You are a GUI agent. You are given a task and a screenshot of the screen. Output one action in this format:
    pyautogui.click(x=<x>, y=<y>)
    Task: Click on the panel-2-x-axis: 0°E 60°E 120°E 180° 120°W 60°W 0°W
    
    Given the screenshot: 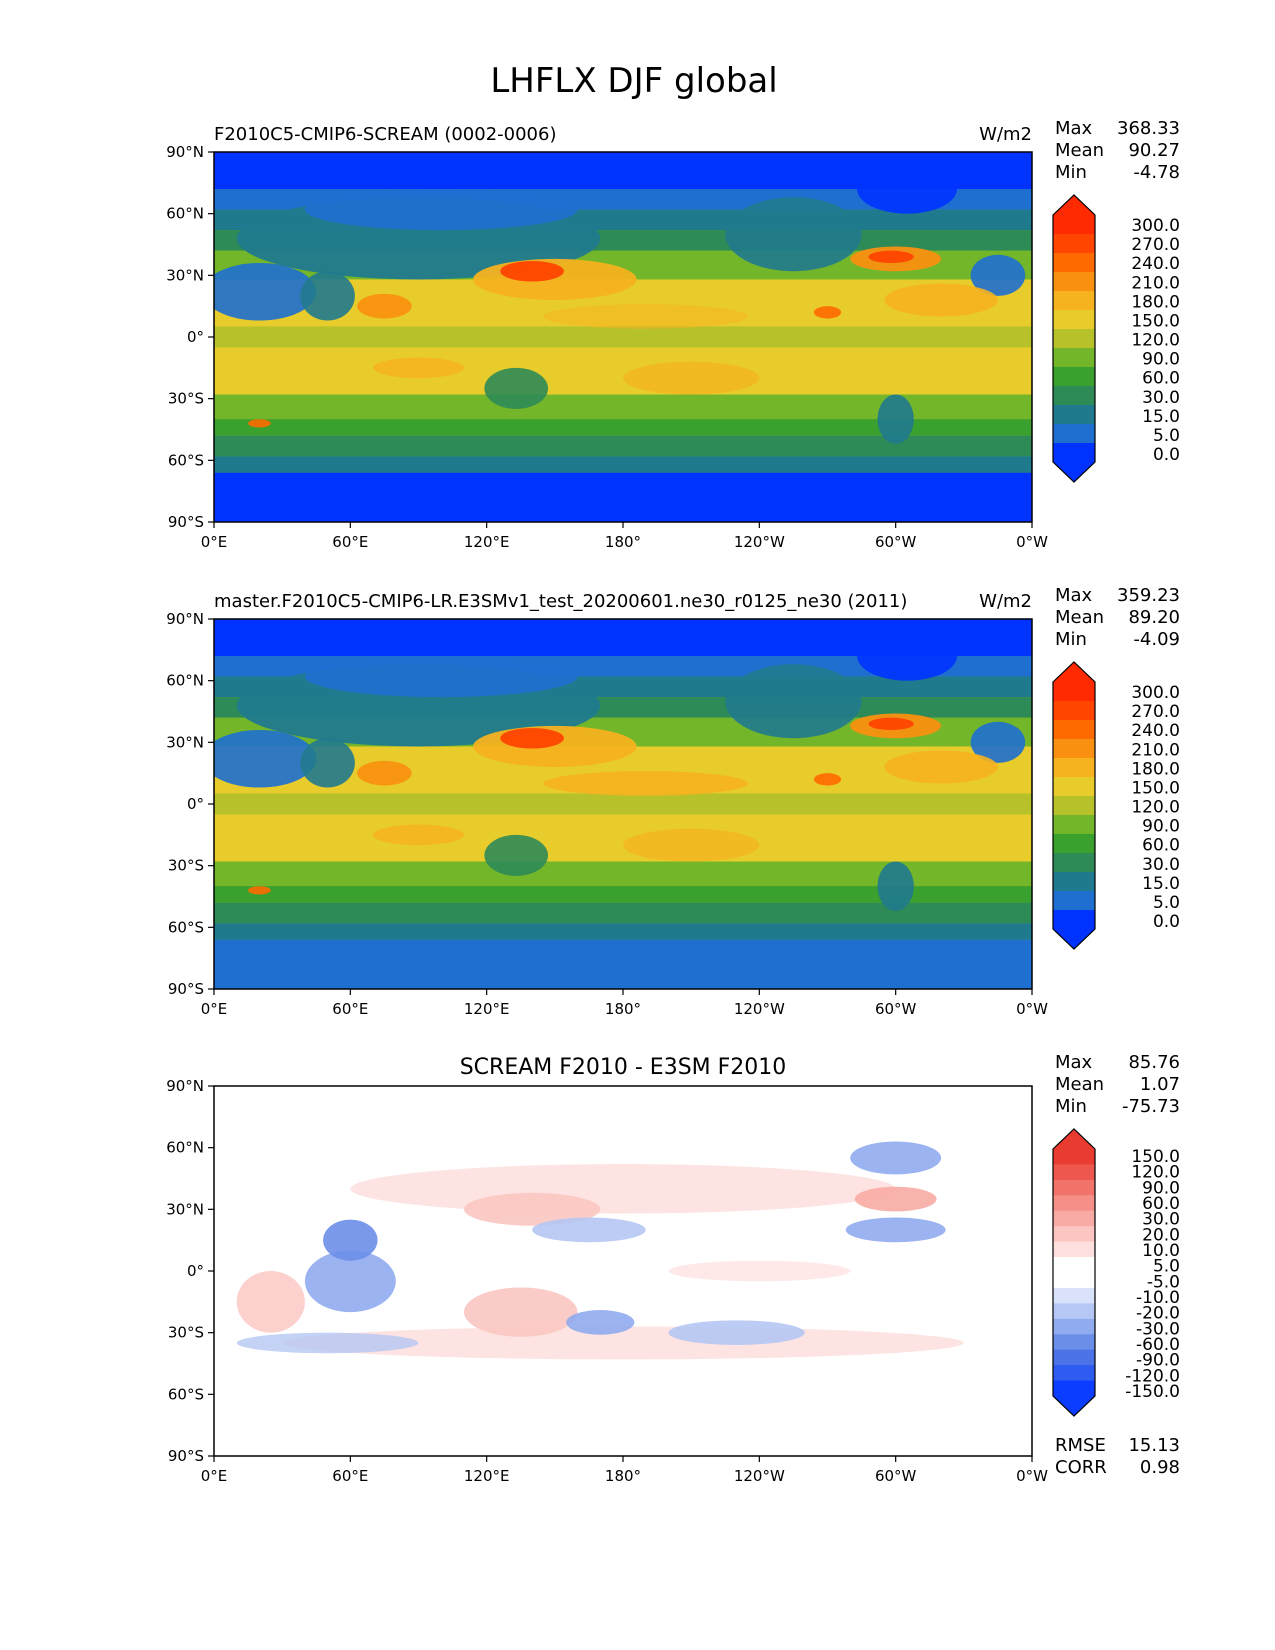 What is the action you would take?
    pyautogui.click(x=624, y=1003)
    